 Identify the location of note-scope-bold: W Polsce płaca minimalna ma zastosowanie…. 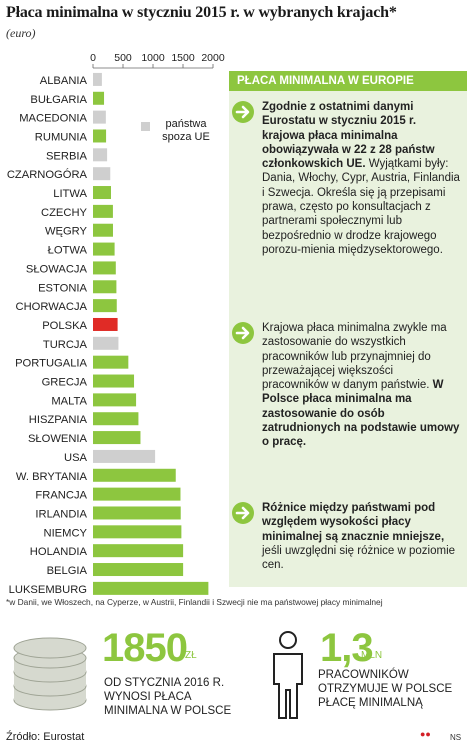
(361, 414).